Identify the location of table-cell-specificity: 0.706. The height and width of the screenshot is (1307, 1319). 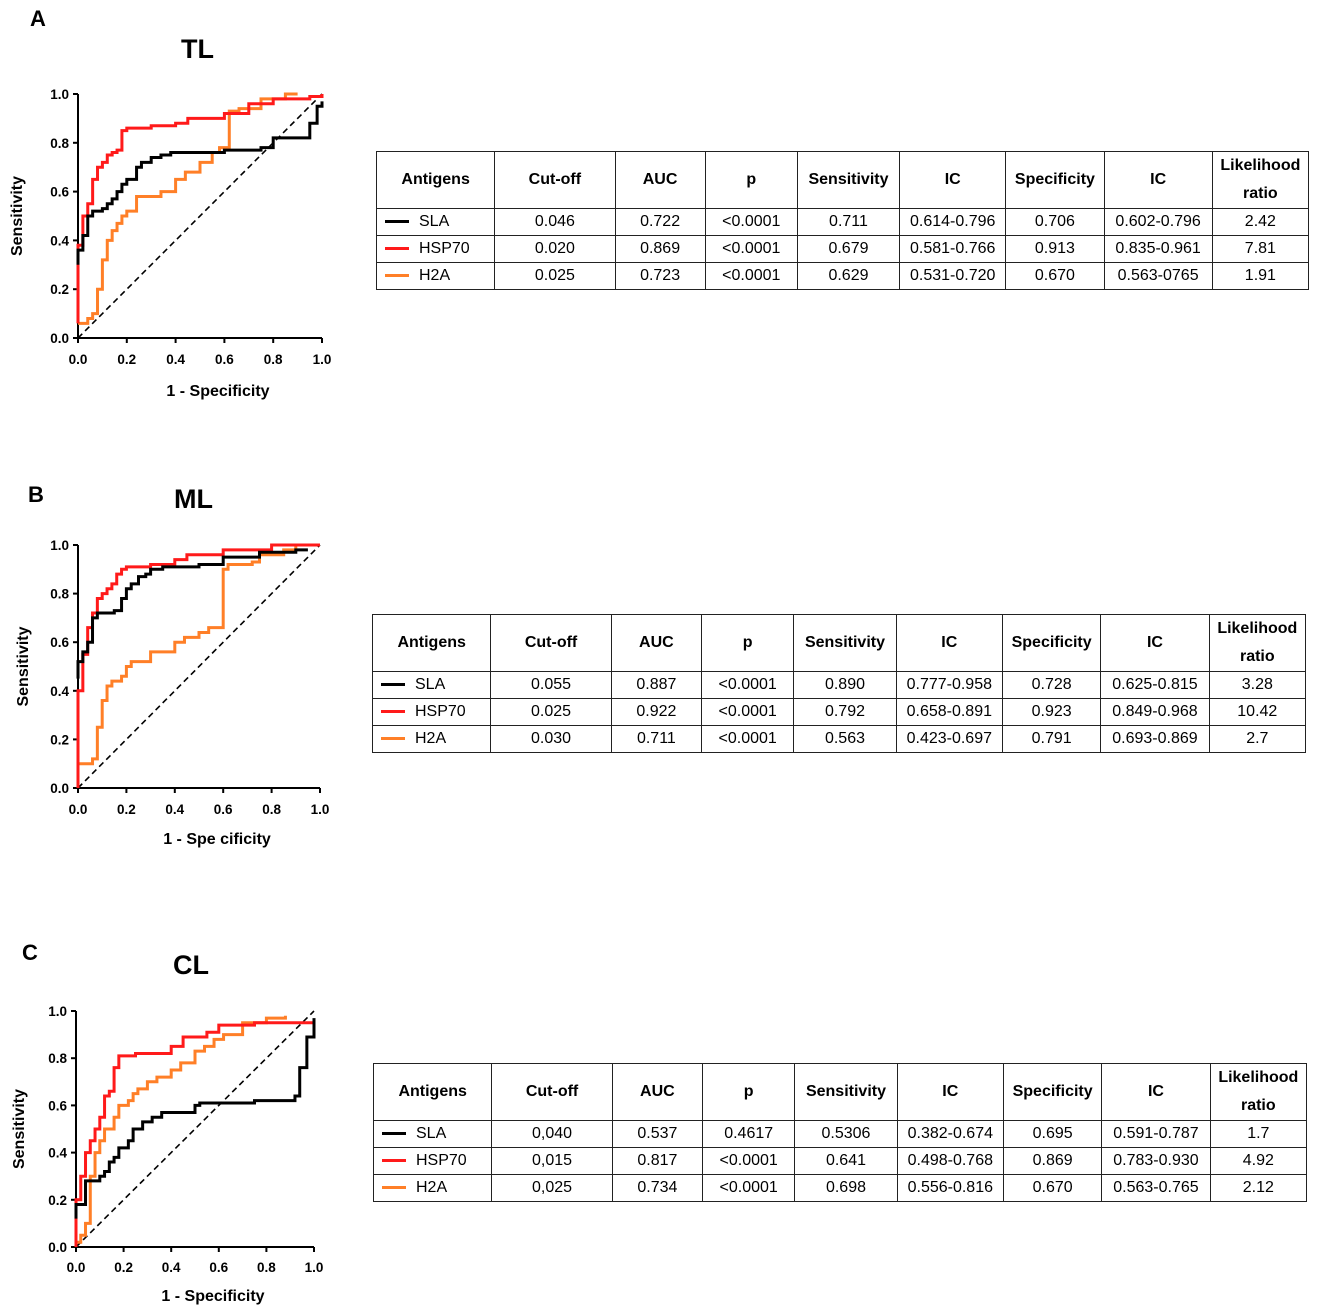
(1055, 222).